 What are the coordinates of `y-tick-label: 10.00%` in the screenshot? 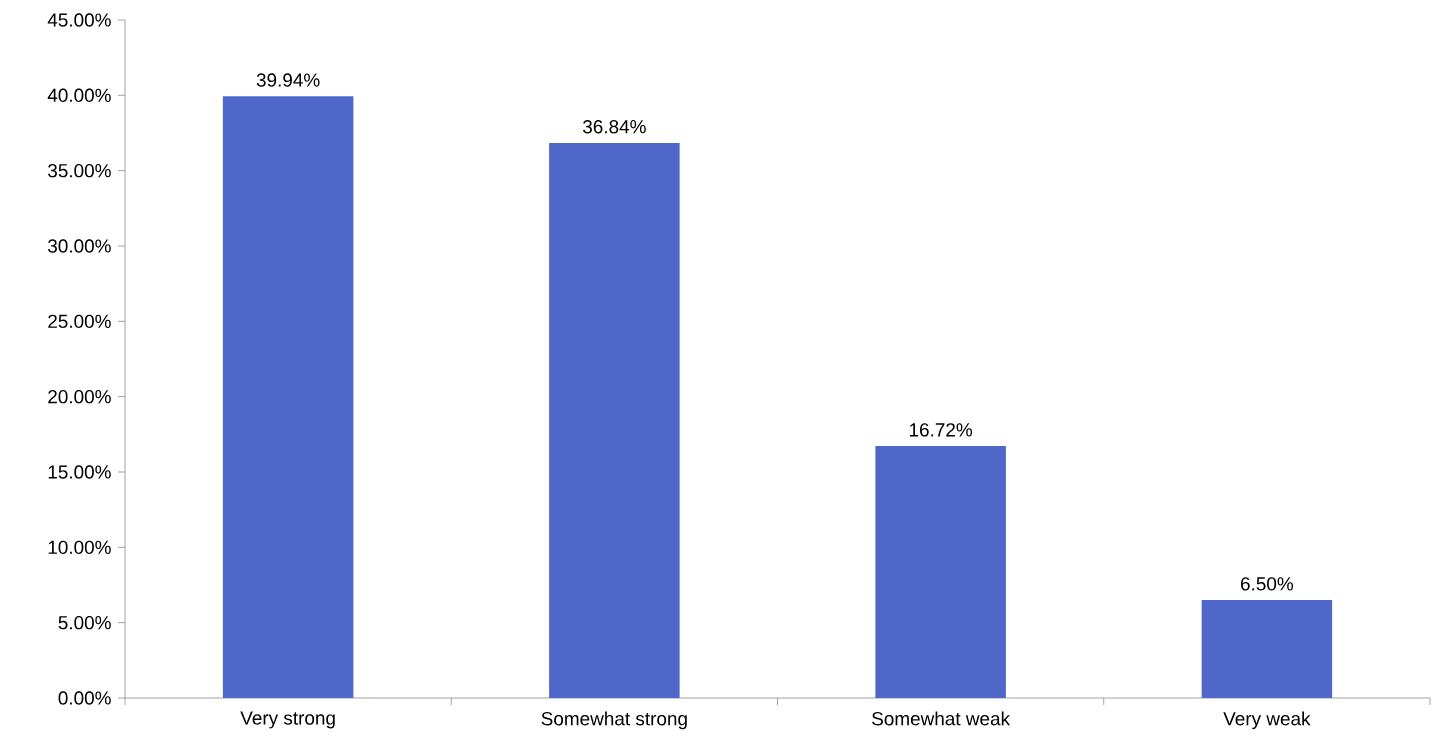 It's located at (79, 547).